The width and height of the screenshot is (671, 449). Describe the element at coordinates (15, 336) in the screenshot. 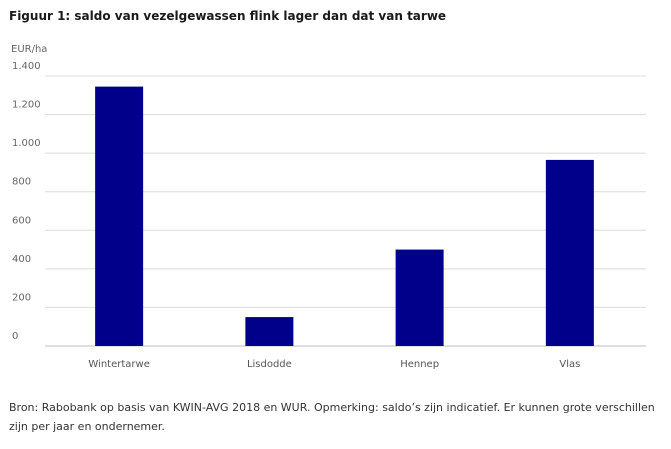

I see `y-tick-label: 0` at that location.